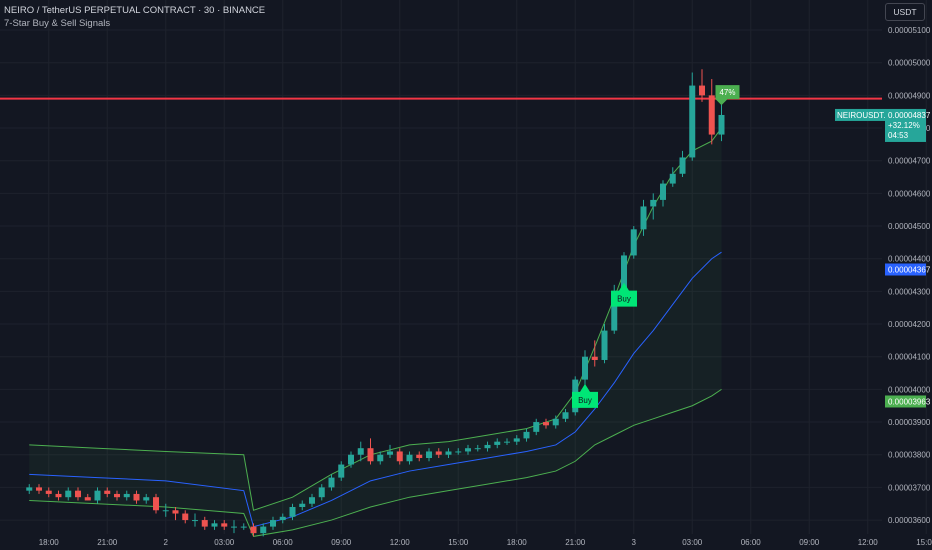  What do you see at coordinates (909, 357) in the screenshot?
I see `price-tick-label: 0.00004100` at bounding box center [909, 357].